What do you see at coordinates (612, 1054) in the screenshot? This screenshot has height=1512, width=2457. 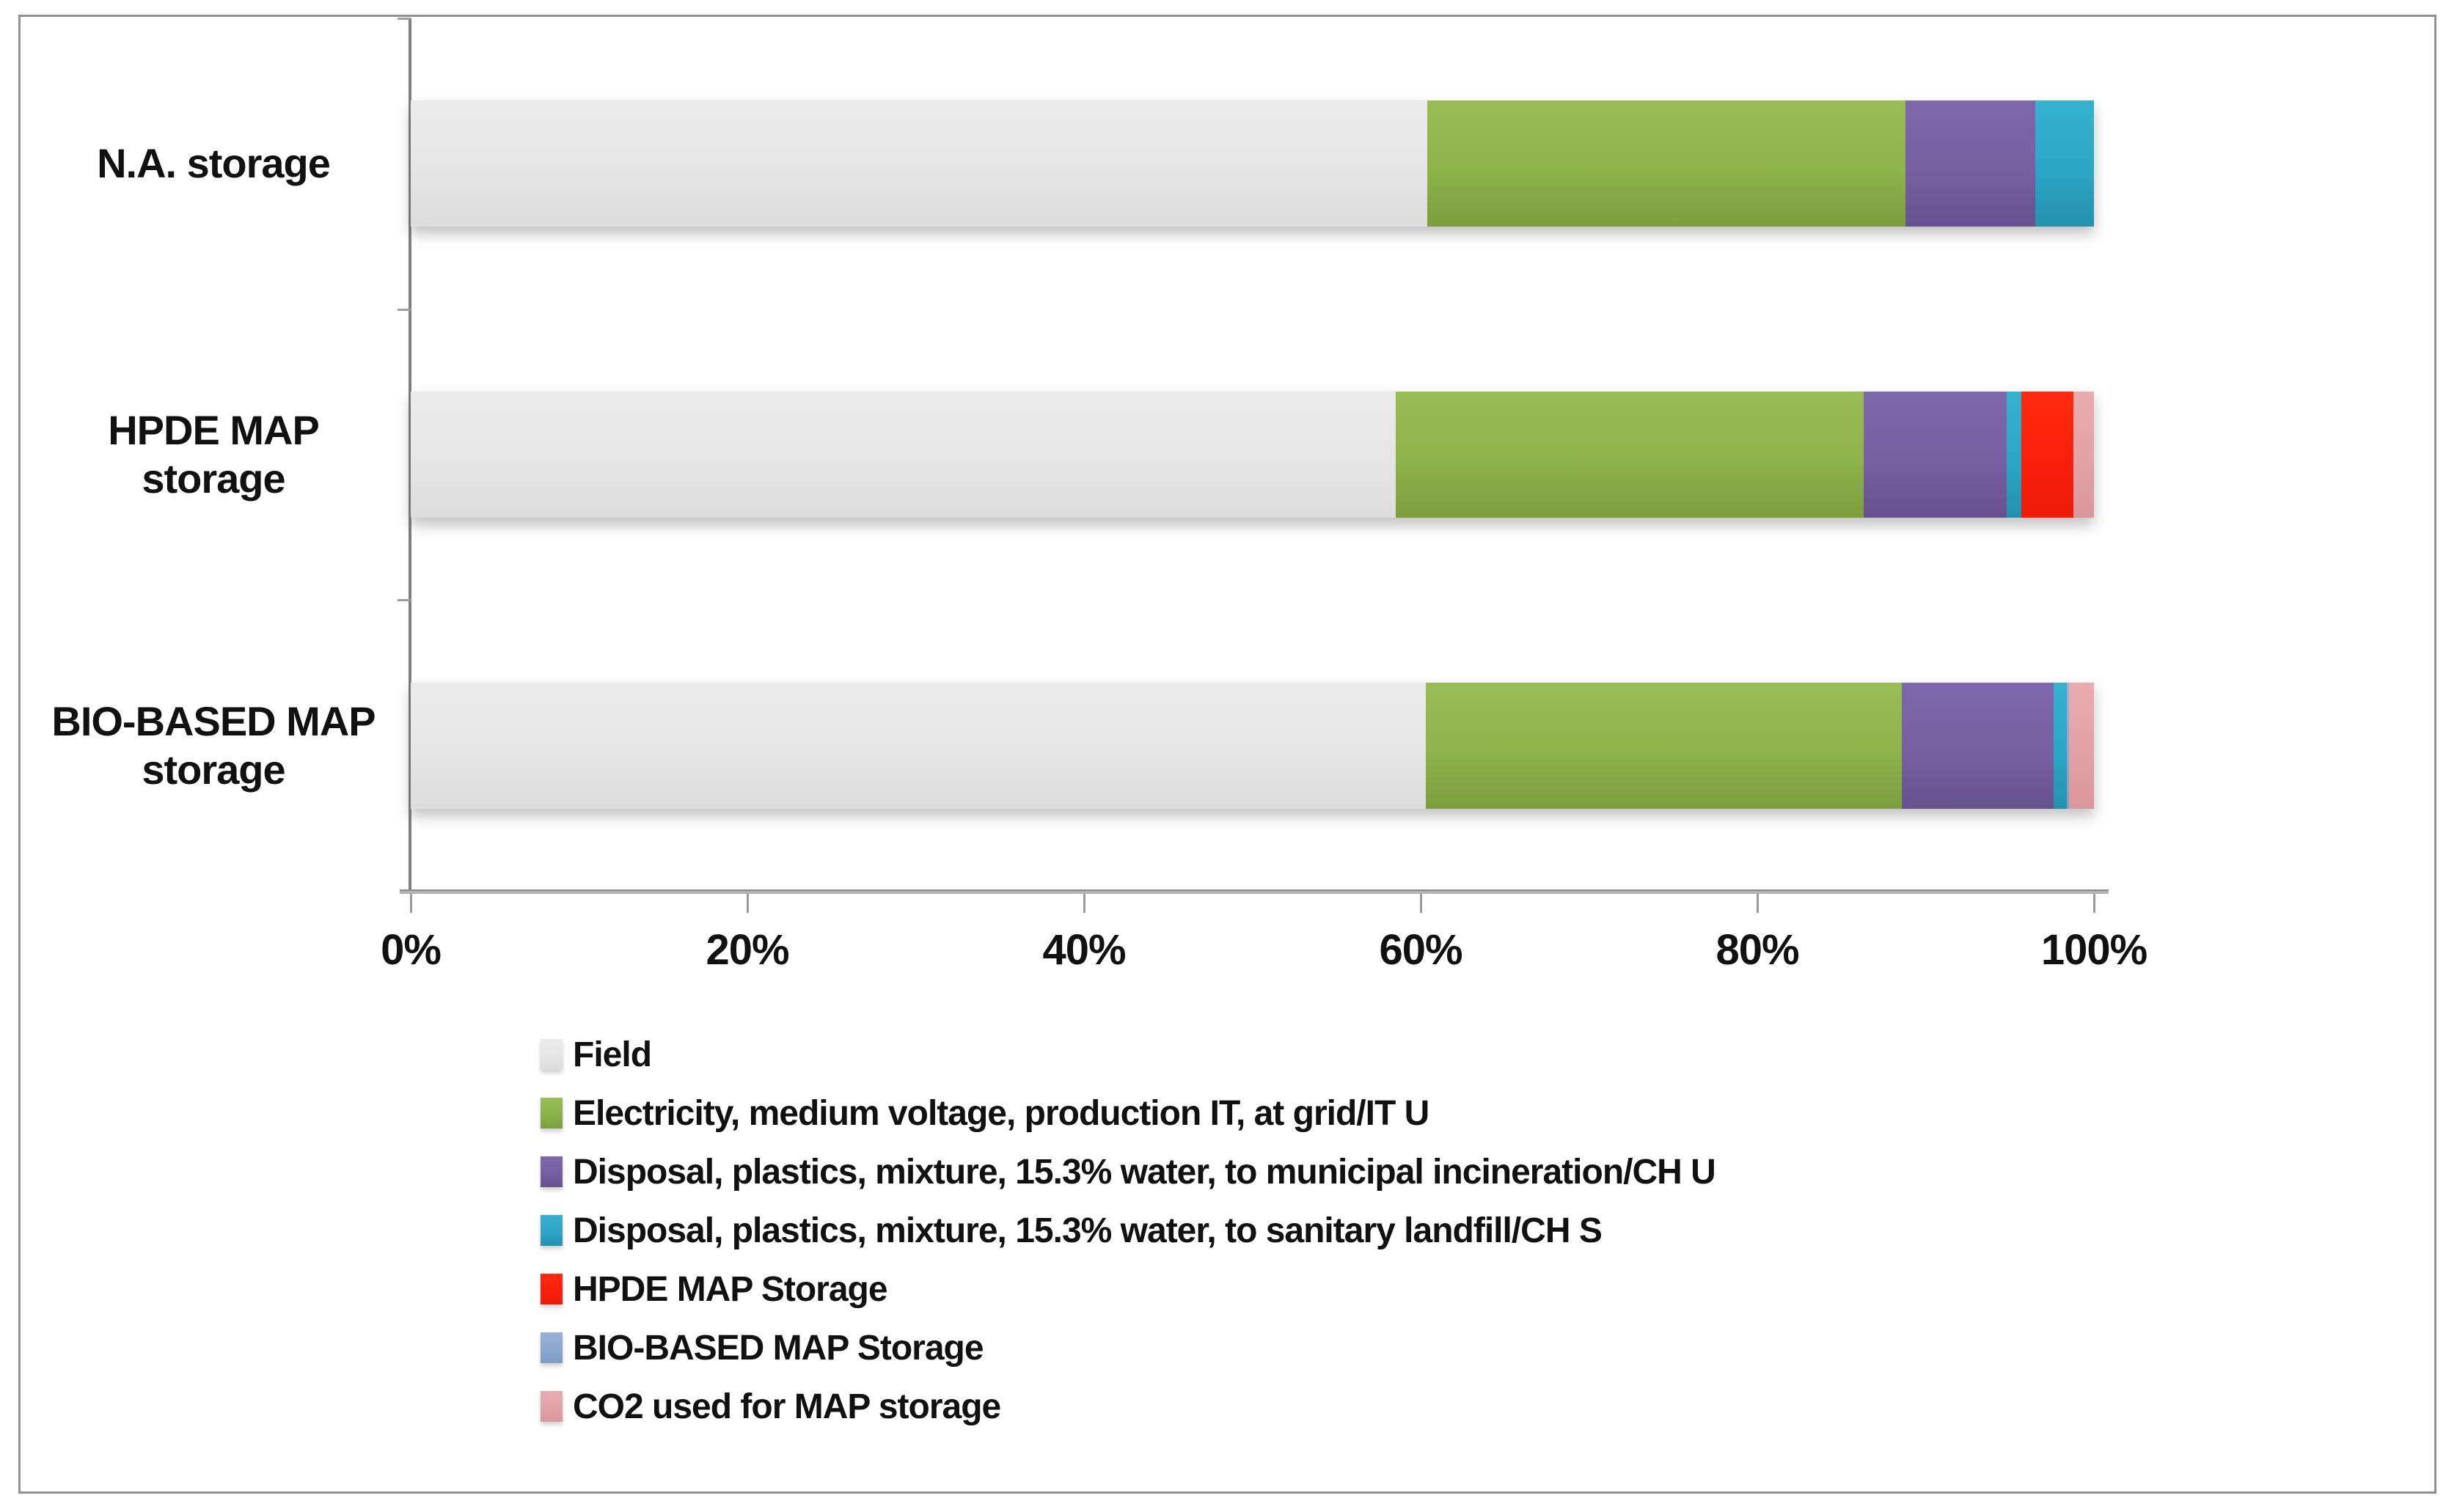 I see `legend-label: Field` at bounding box center [612, 1054].